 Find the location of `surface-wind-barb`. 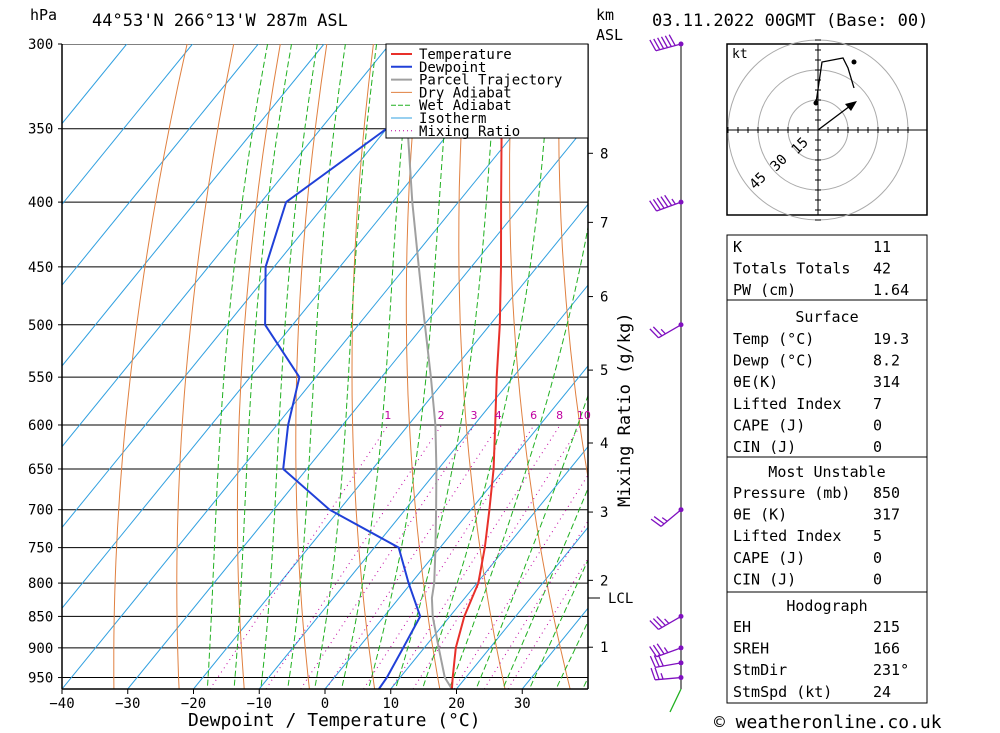

surface-wind-barb is located at coordinates (675, 700).